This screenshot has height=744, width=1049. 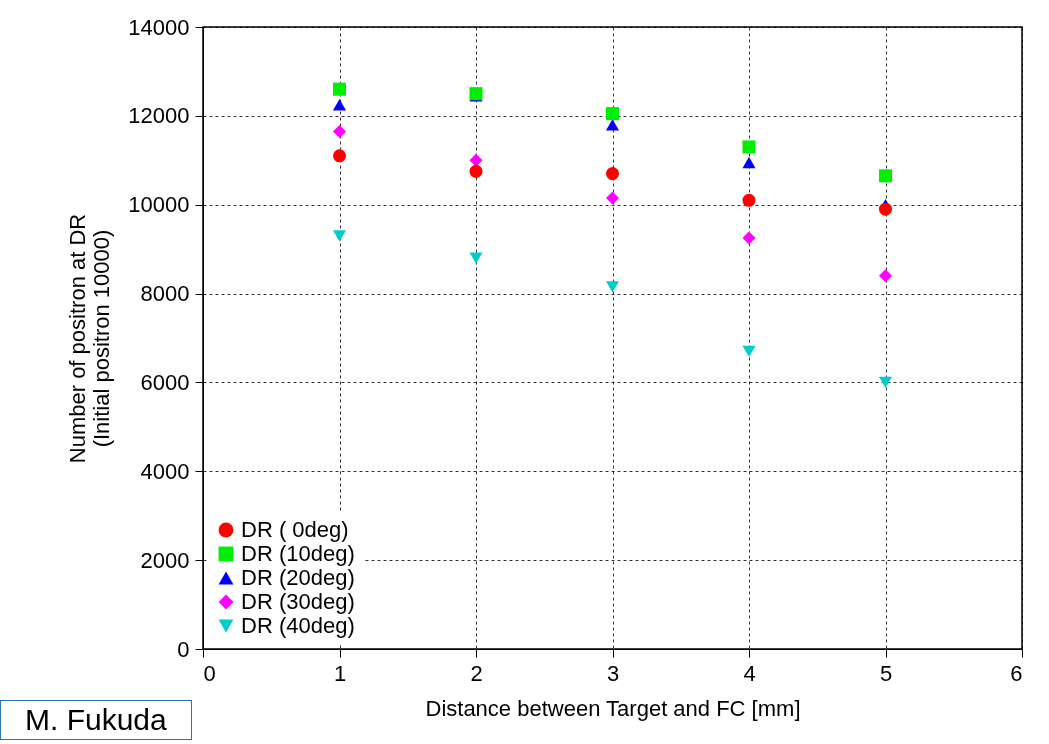 What do you see at coordinates (295, 529) in the screenshot?
I see `legend-label: DR ( 0deg)` at bounding box center [295, 529].